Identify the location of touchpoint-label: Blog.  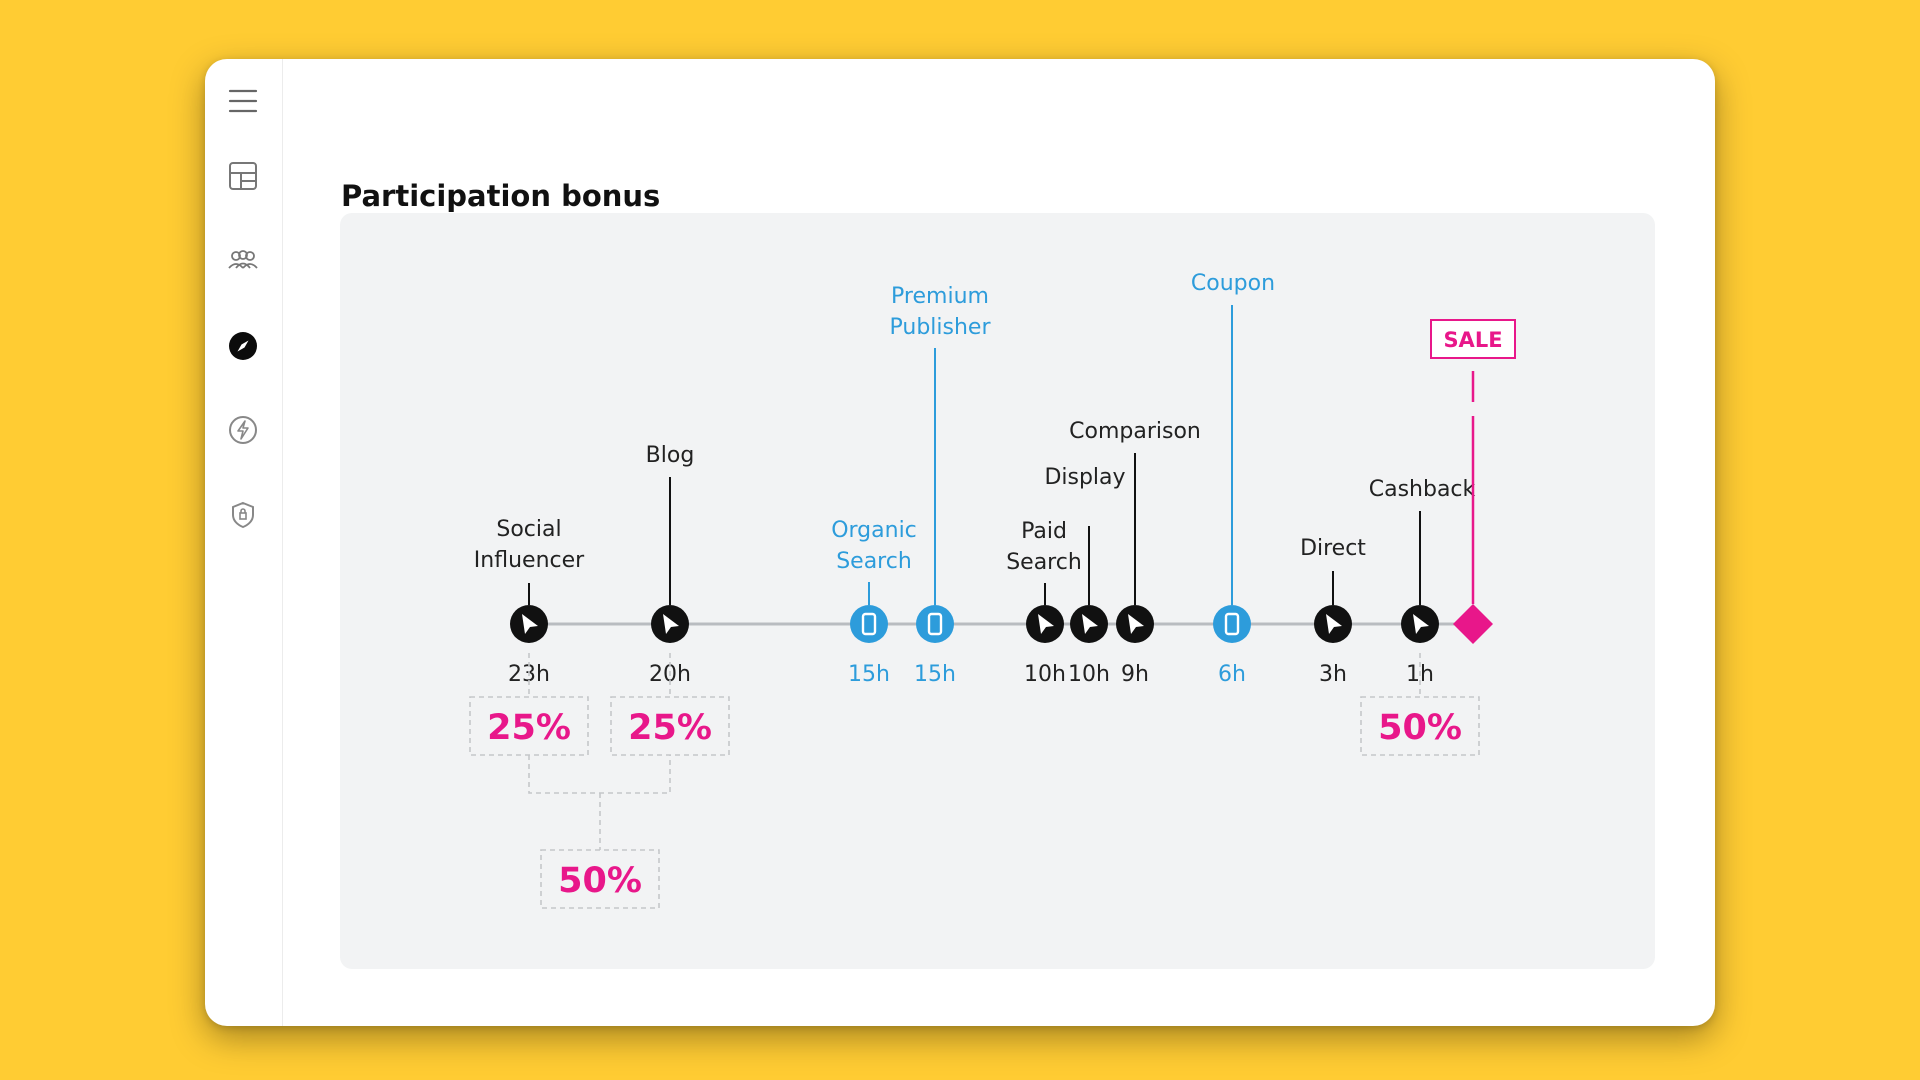
(670, 455).